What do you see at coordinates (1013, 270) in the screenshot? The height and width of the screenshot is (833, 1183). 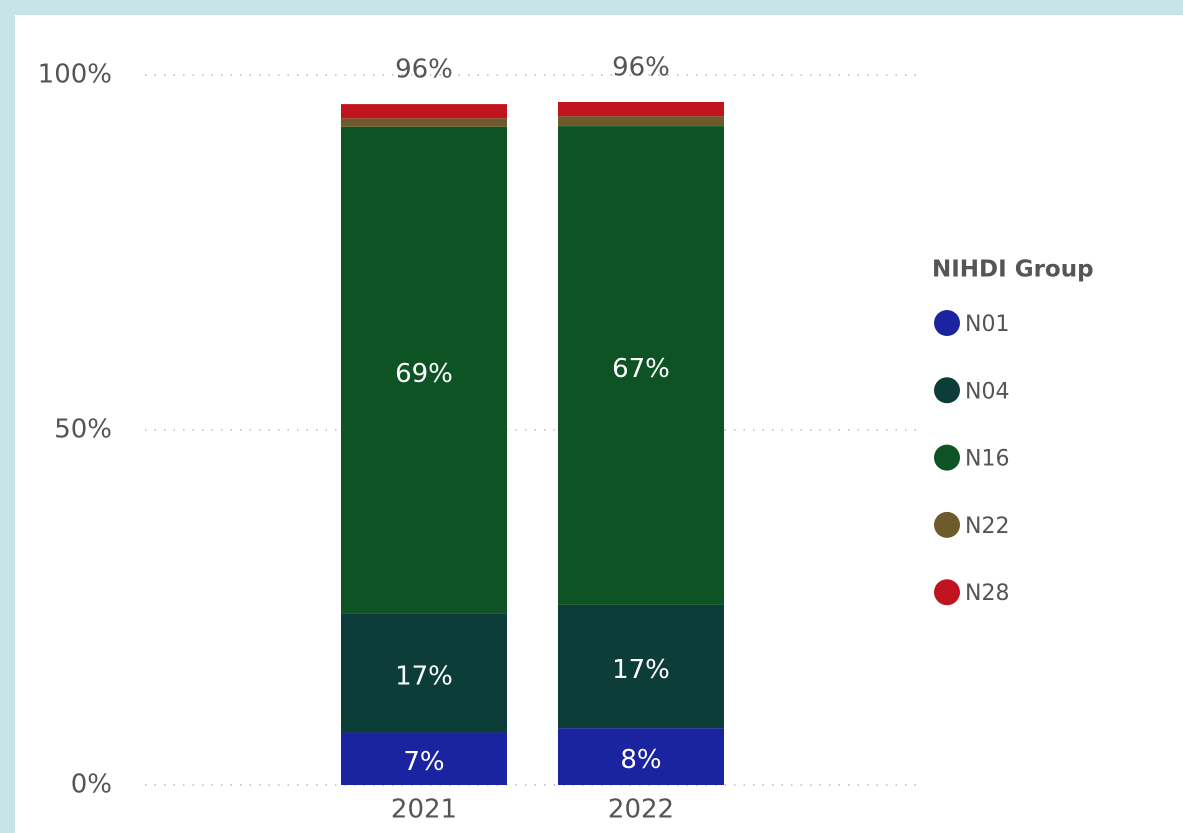 I see `legend-title: NIHDI Group` at bounding box center [1013, 270].